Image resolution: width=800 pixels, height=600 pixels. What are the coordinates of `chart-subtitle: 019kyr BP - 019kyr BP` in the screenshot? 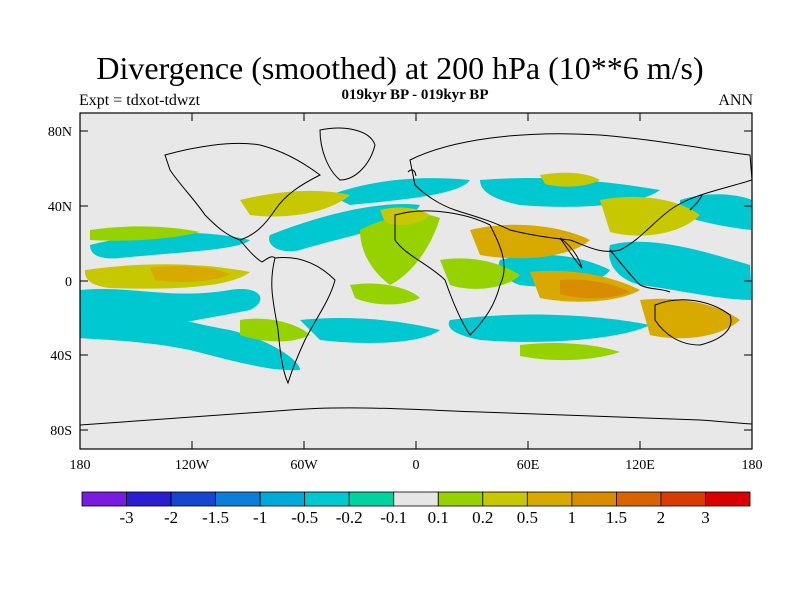 It's located at (415, 95).